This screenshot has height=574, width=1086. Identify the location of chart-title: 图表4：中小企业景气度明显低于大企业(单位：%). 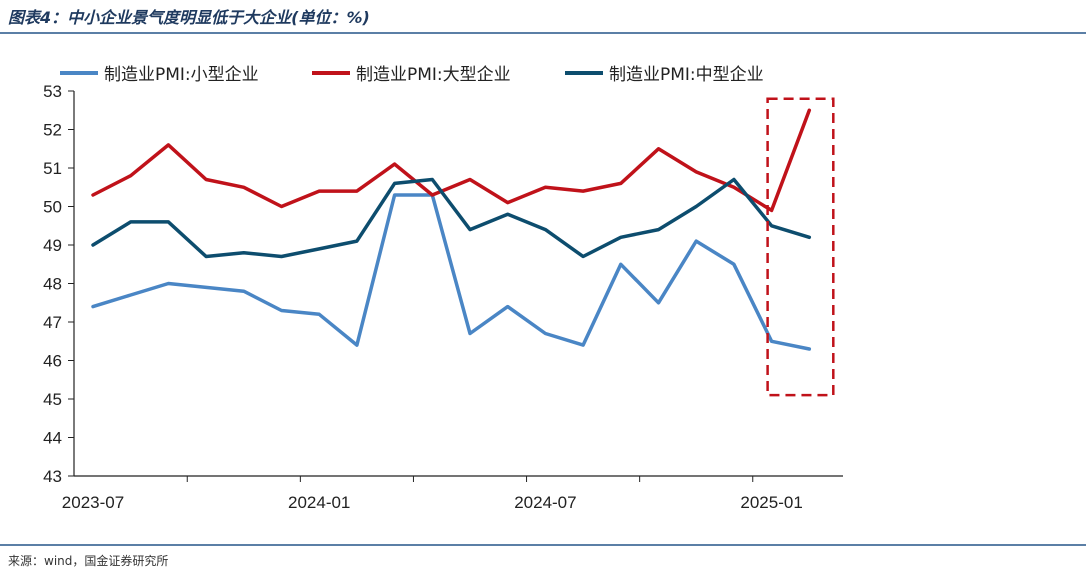
(189, 17).